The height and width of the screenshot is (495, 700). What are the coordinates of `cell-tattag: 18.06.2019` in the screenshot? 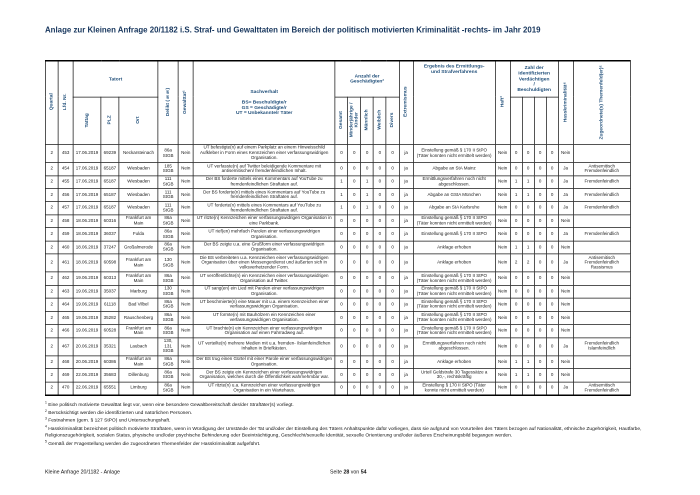 It's located at (87, 234).